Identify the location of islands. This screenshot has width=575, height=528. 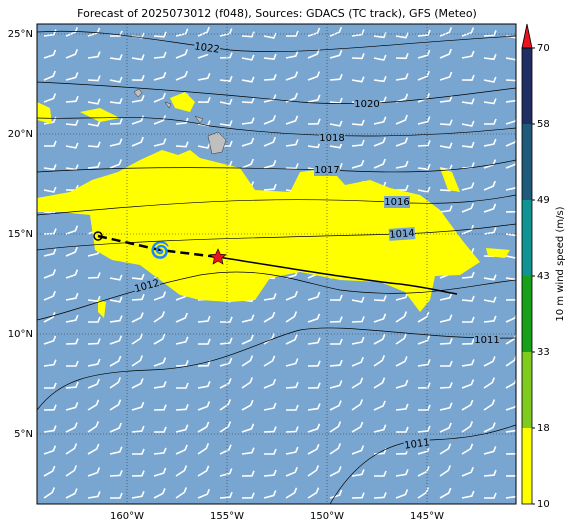
(180, 121).